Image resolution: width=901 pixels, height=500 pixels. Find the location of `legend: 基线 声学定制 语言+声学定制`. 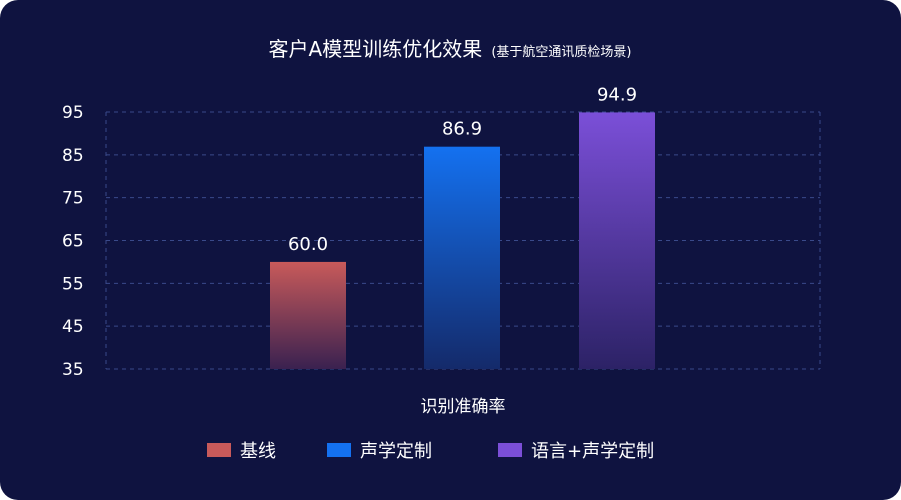

legend: 基线 声学定制 语言+声学定制 is located at coordinates (430, 451).